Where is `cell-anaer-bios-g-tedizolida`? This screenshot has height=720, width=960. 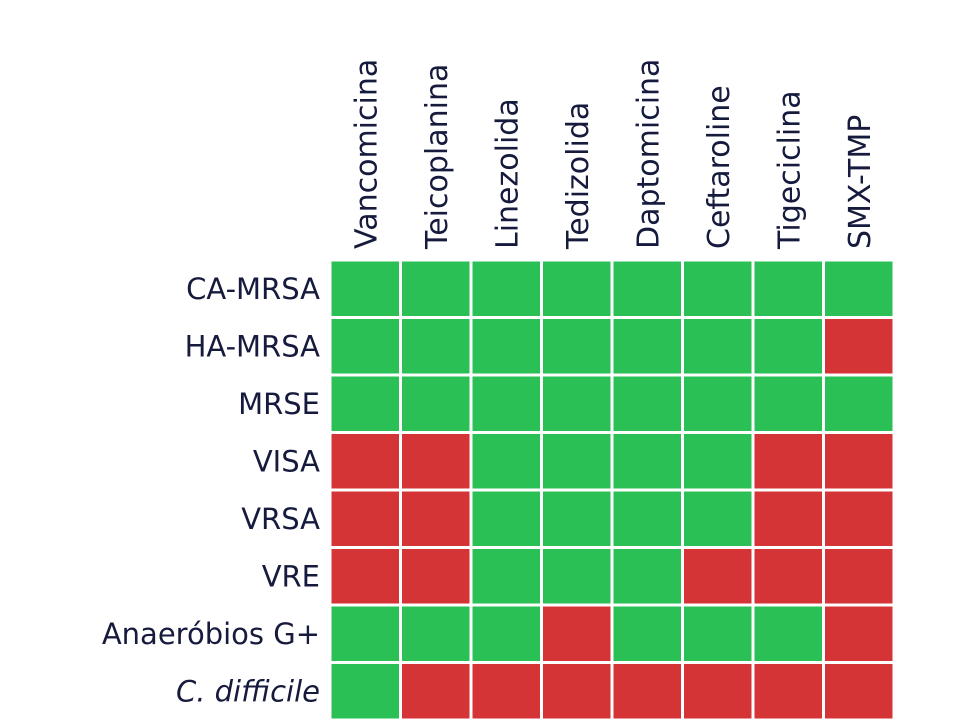 cell-anaer-bios-g-tedizolida is located at coordinates (577, 633).